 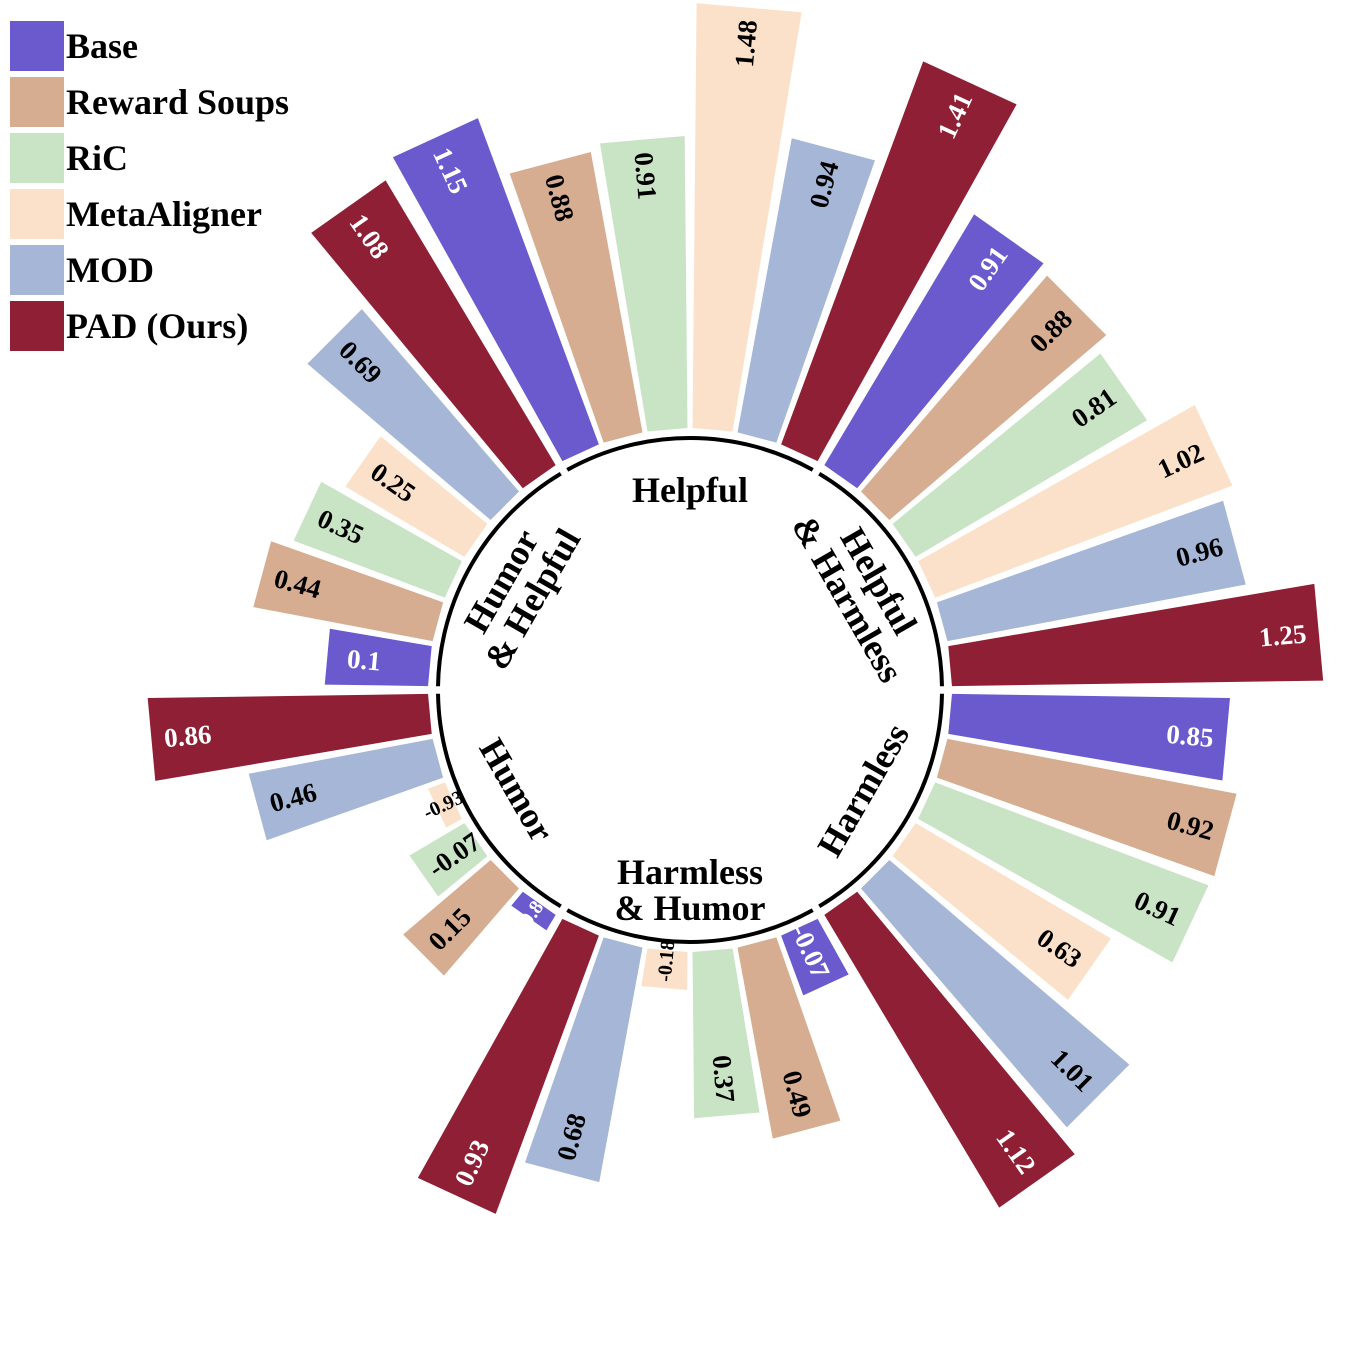 I want to click on group-arc-helpful-harmless, so click(x=881, y=579).